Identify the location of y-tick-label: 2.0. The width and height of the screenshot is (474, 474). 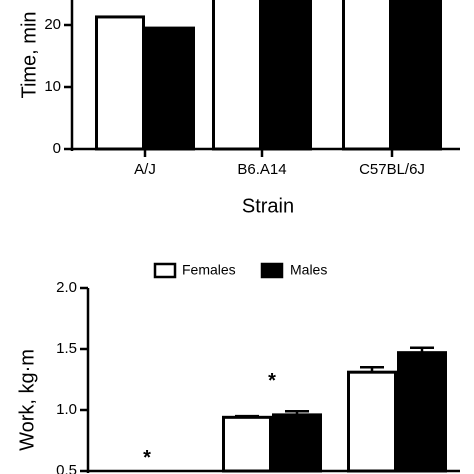
(66, 287).